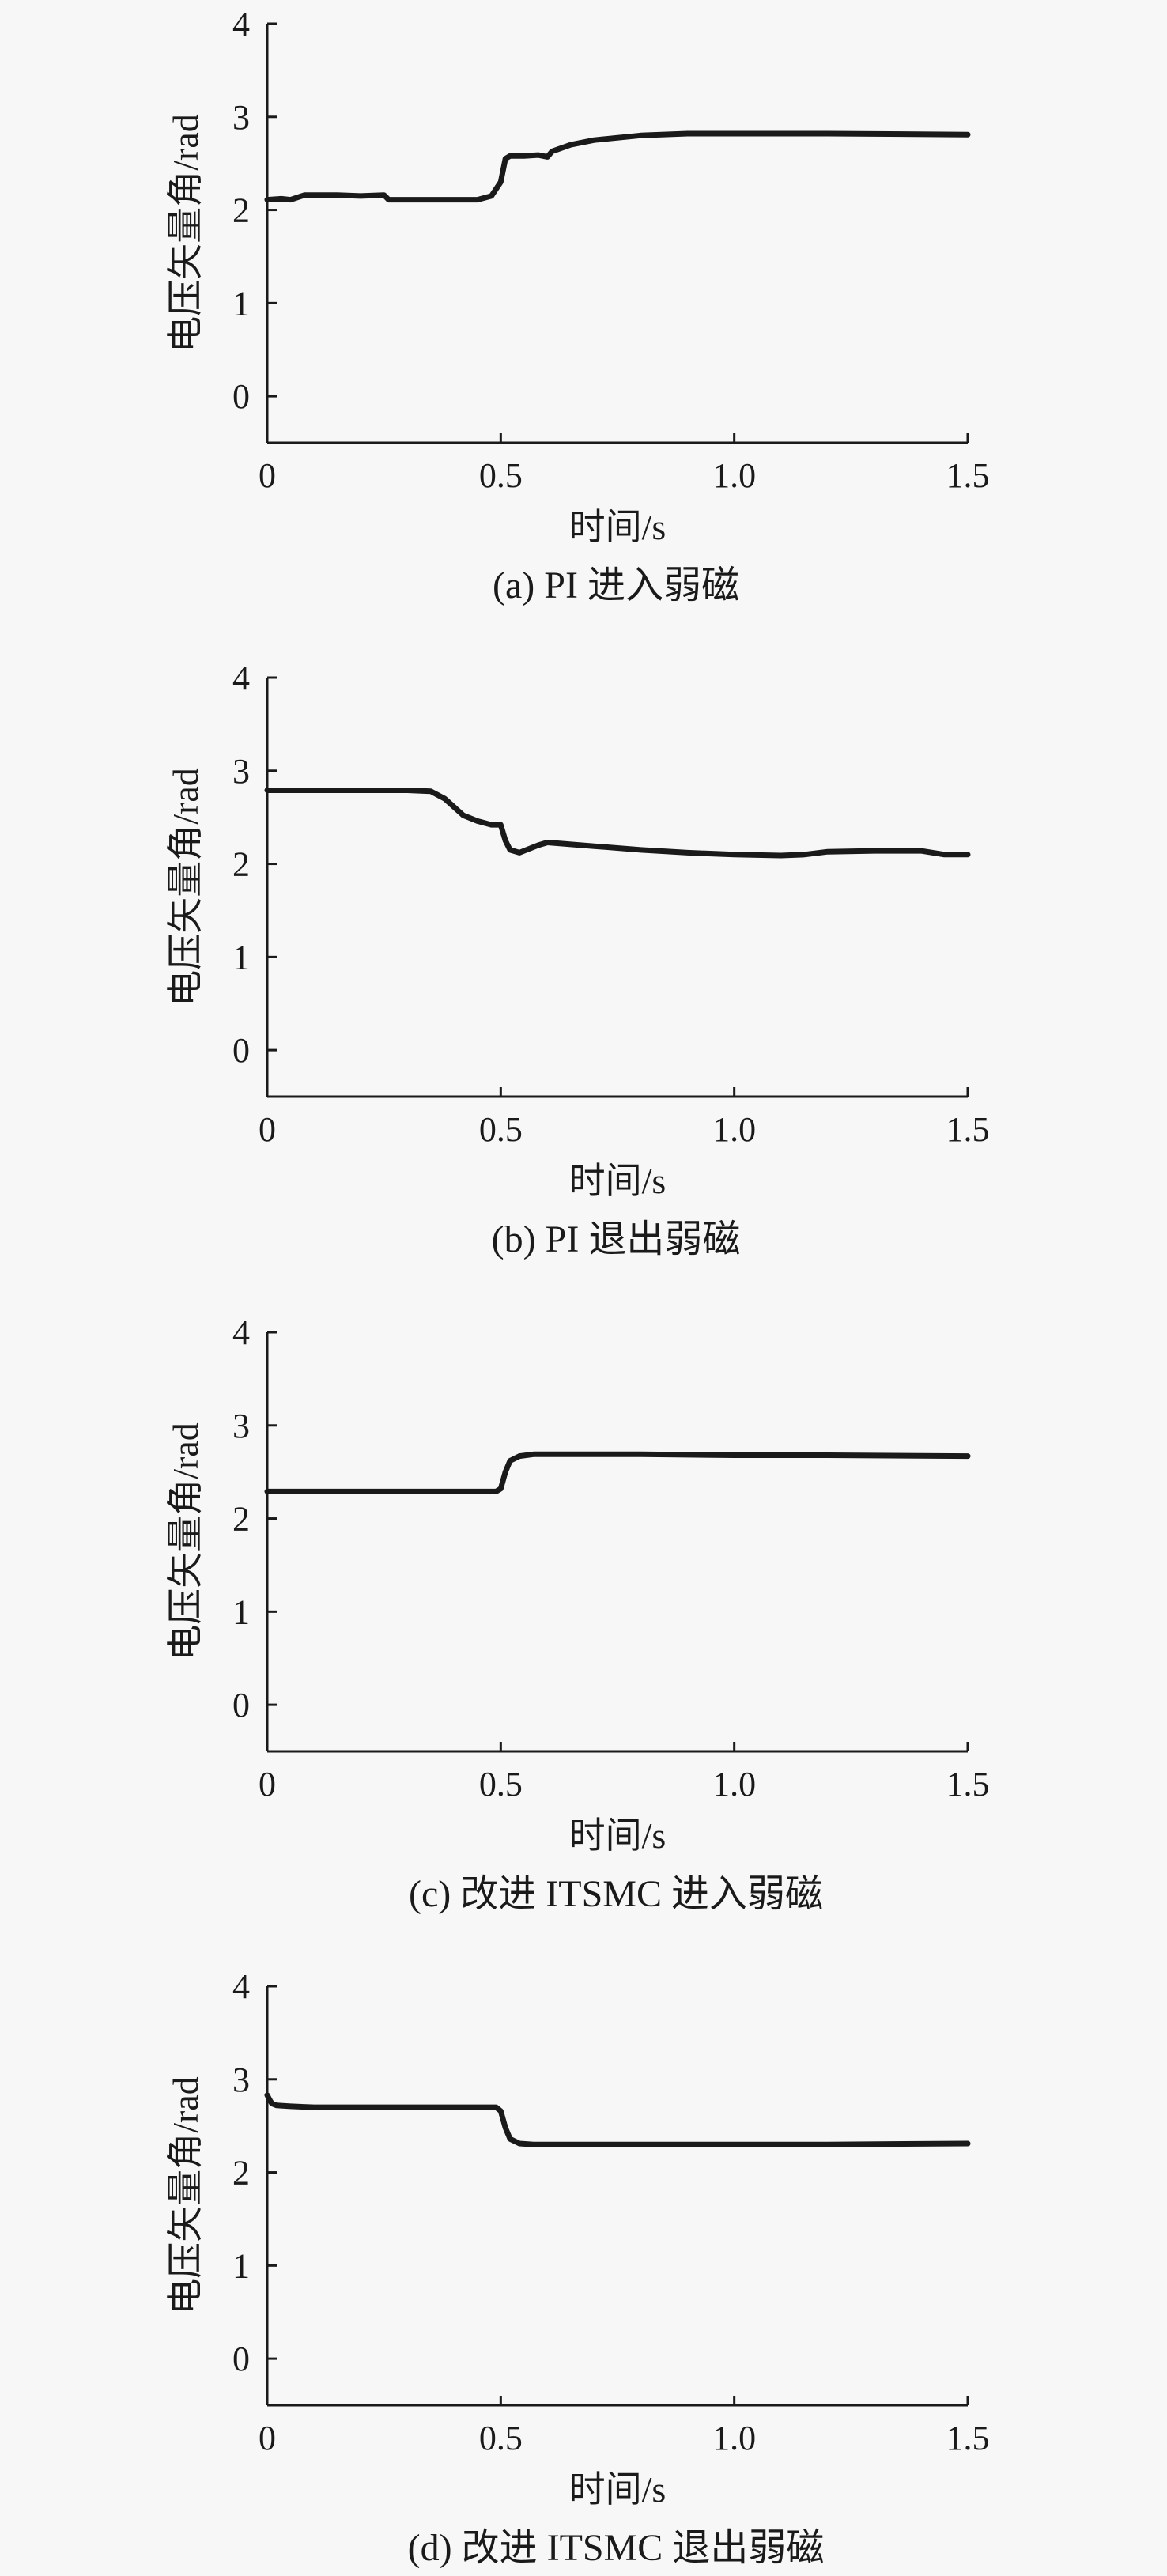 Image resolution: width=1167 pixels, height=2576 pixels. What do you see at coordinates (616, 2548) in the screenshot?
I see `panel-caption: (d) 改进 ITSMC 退出弱磁` at bounding box center [616, 2548].